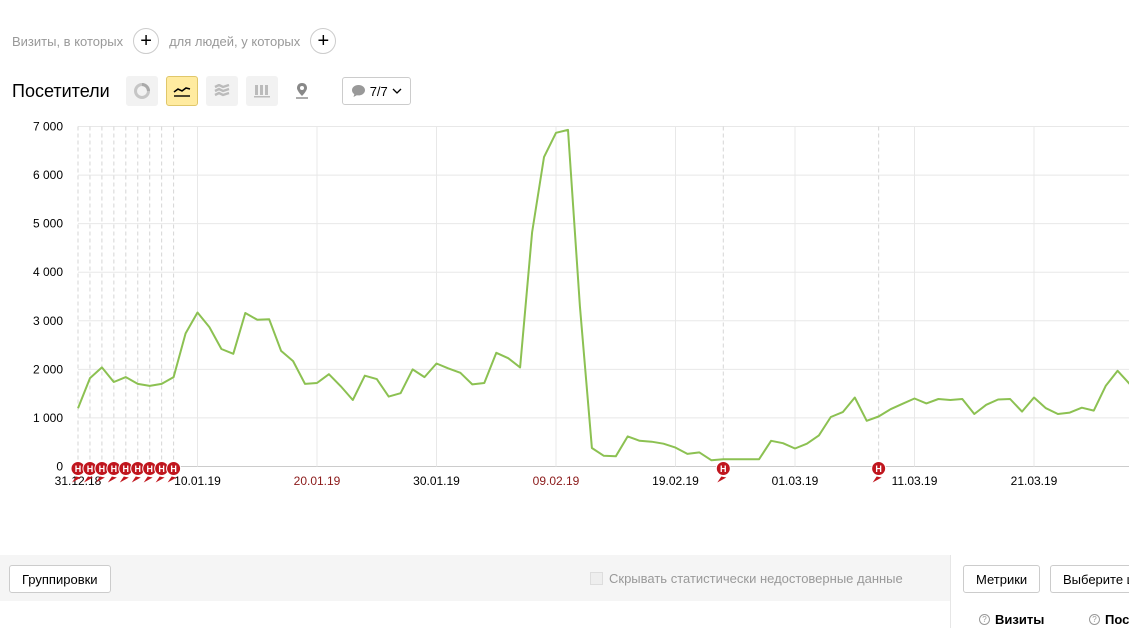 This screenshot has height=628, width=1129. I want to click on map-button, so click(302, 91).